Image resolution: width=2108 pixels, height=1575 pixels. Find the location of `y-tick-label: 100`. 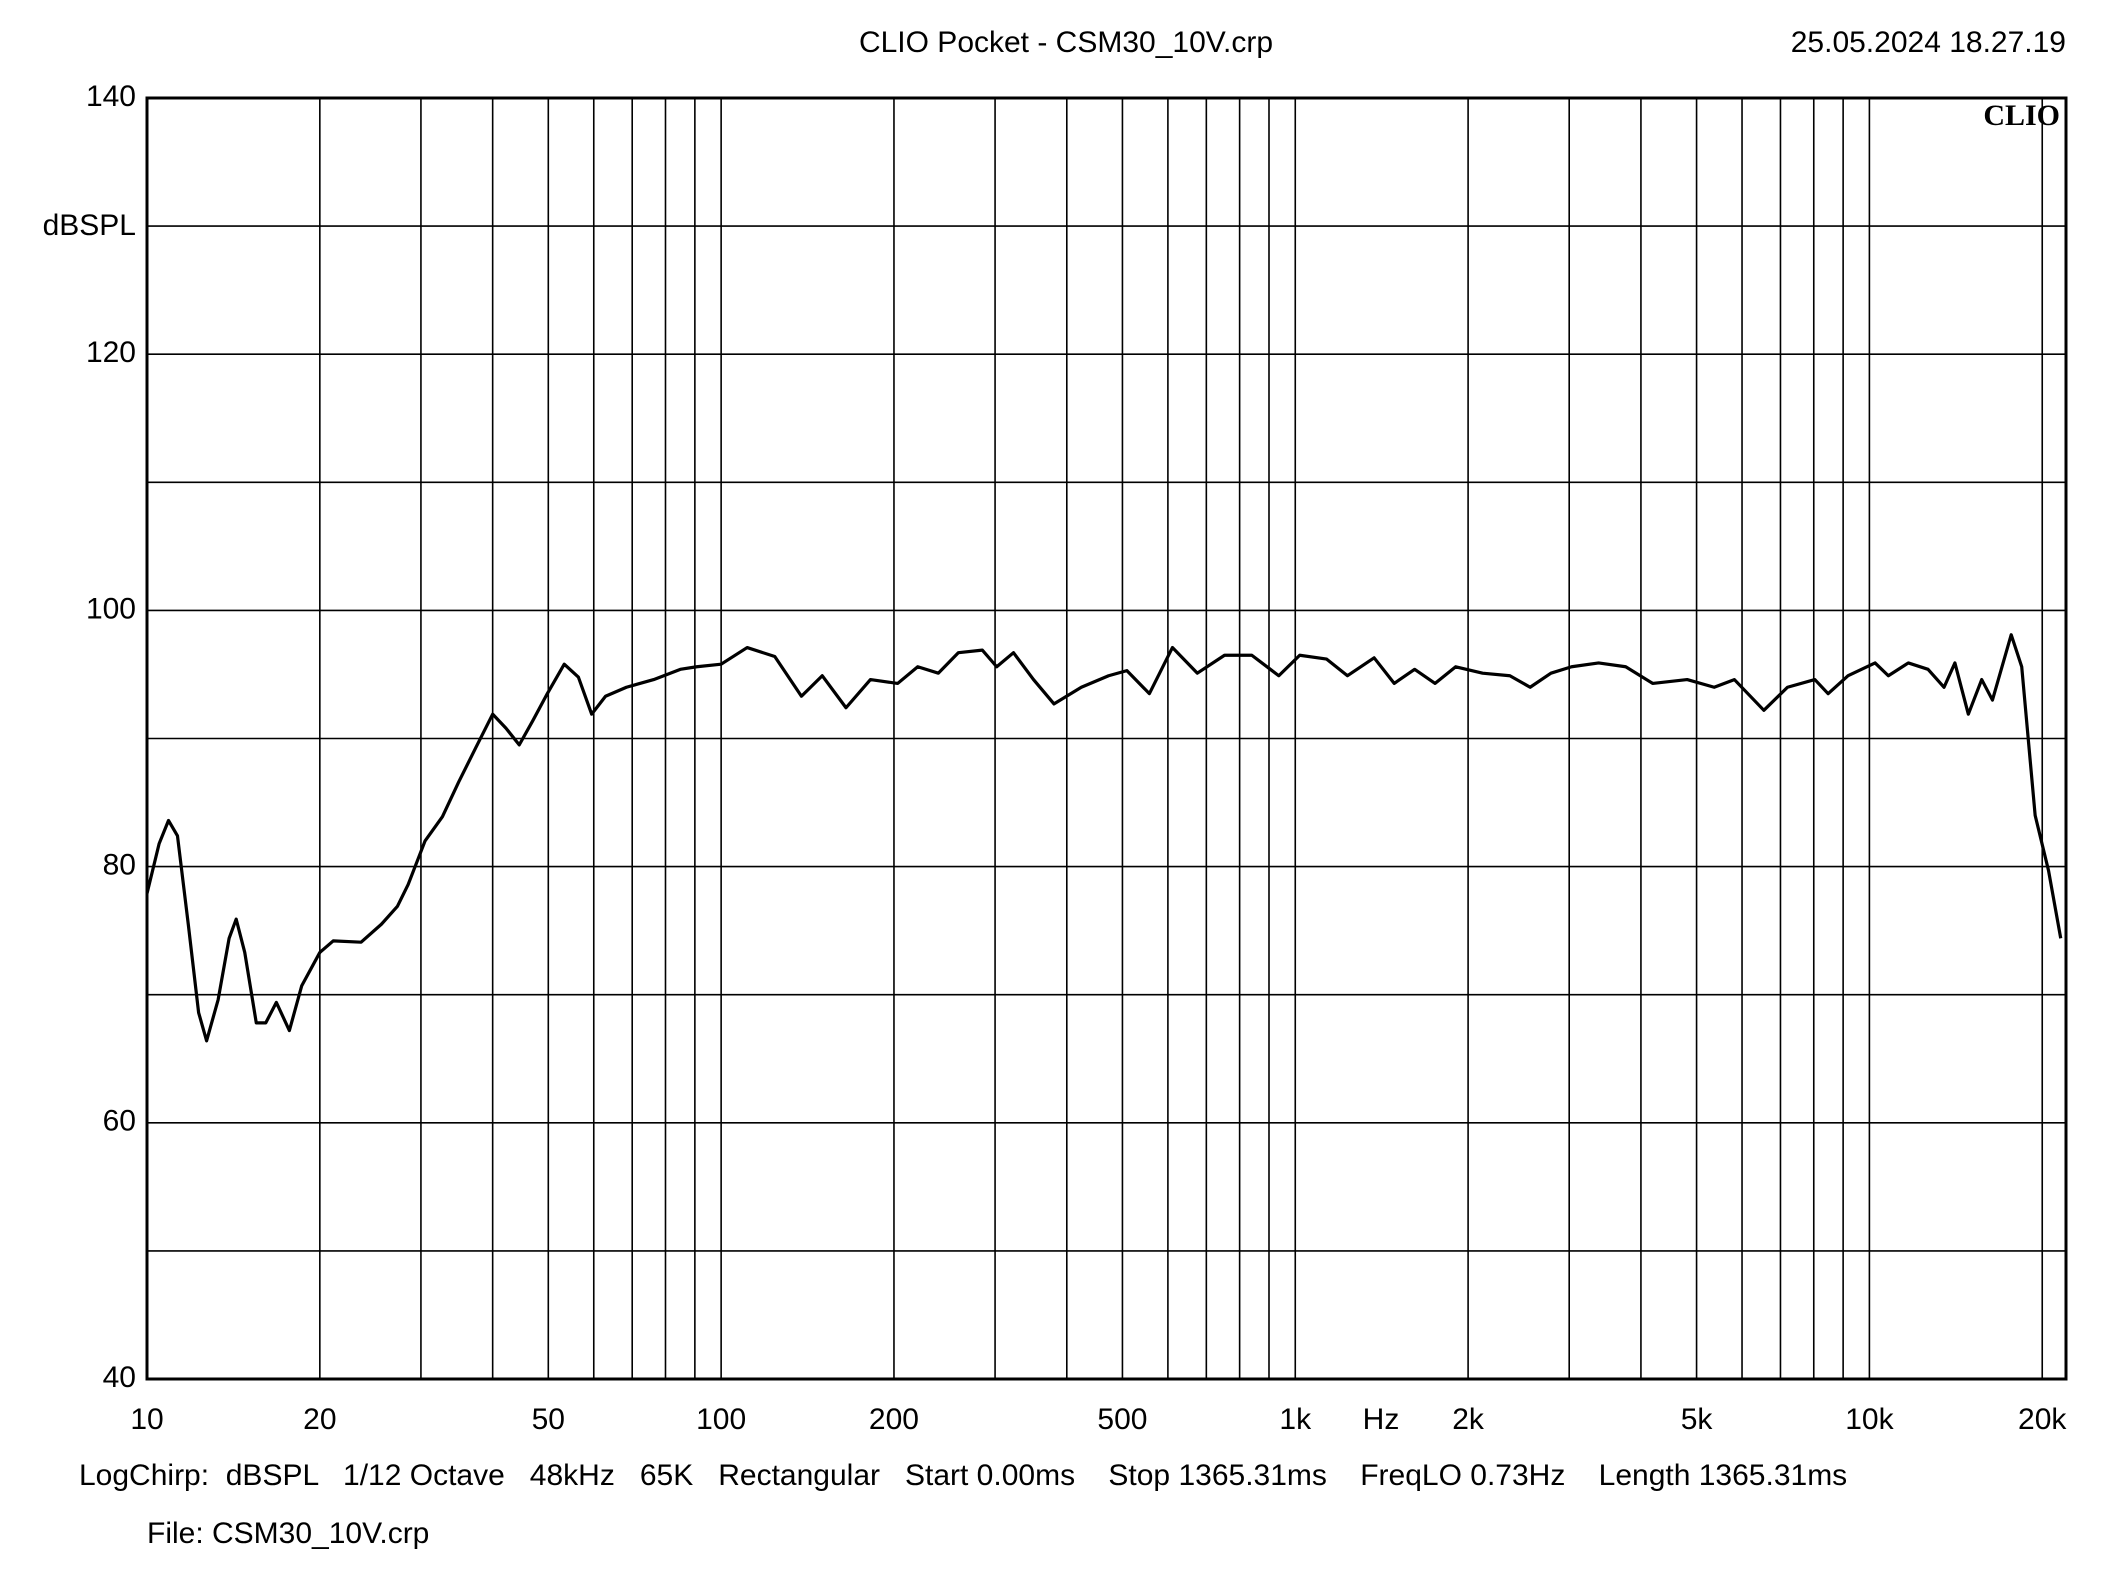

y-tick-label: 100 is located at coordinates (111, 608).